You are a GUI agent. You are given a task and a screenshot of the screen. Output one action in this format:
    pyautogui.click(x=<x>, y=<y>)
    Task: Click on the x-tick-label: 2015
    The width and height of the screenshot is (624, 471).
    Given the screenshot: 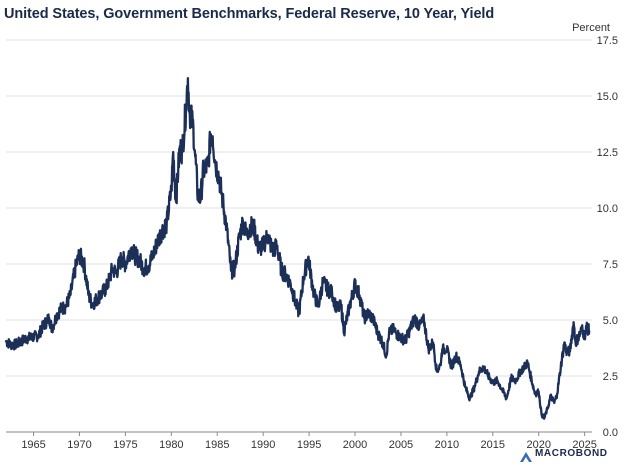 What is the action you would take?
    pyautogui.click(x=493, y=445)
    